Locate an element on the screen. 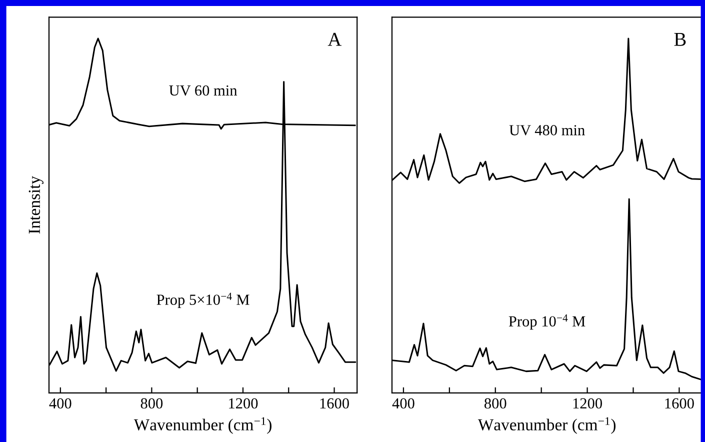 The width and height of the screenshot is (705, 442). annotation: B is located at coordinates (680, 39).